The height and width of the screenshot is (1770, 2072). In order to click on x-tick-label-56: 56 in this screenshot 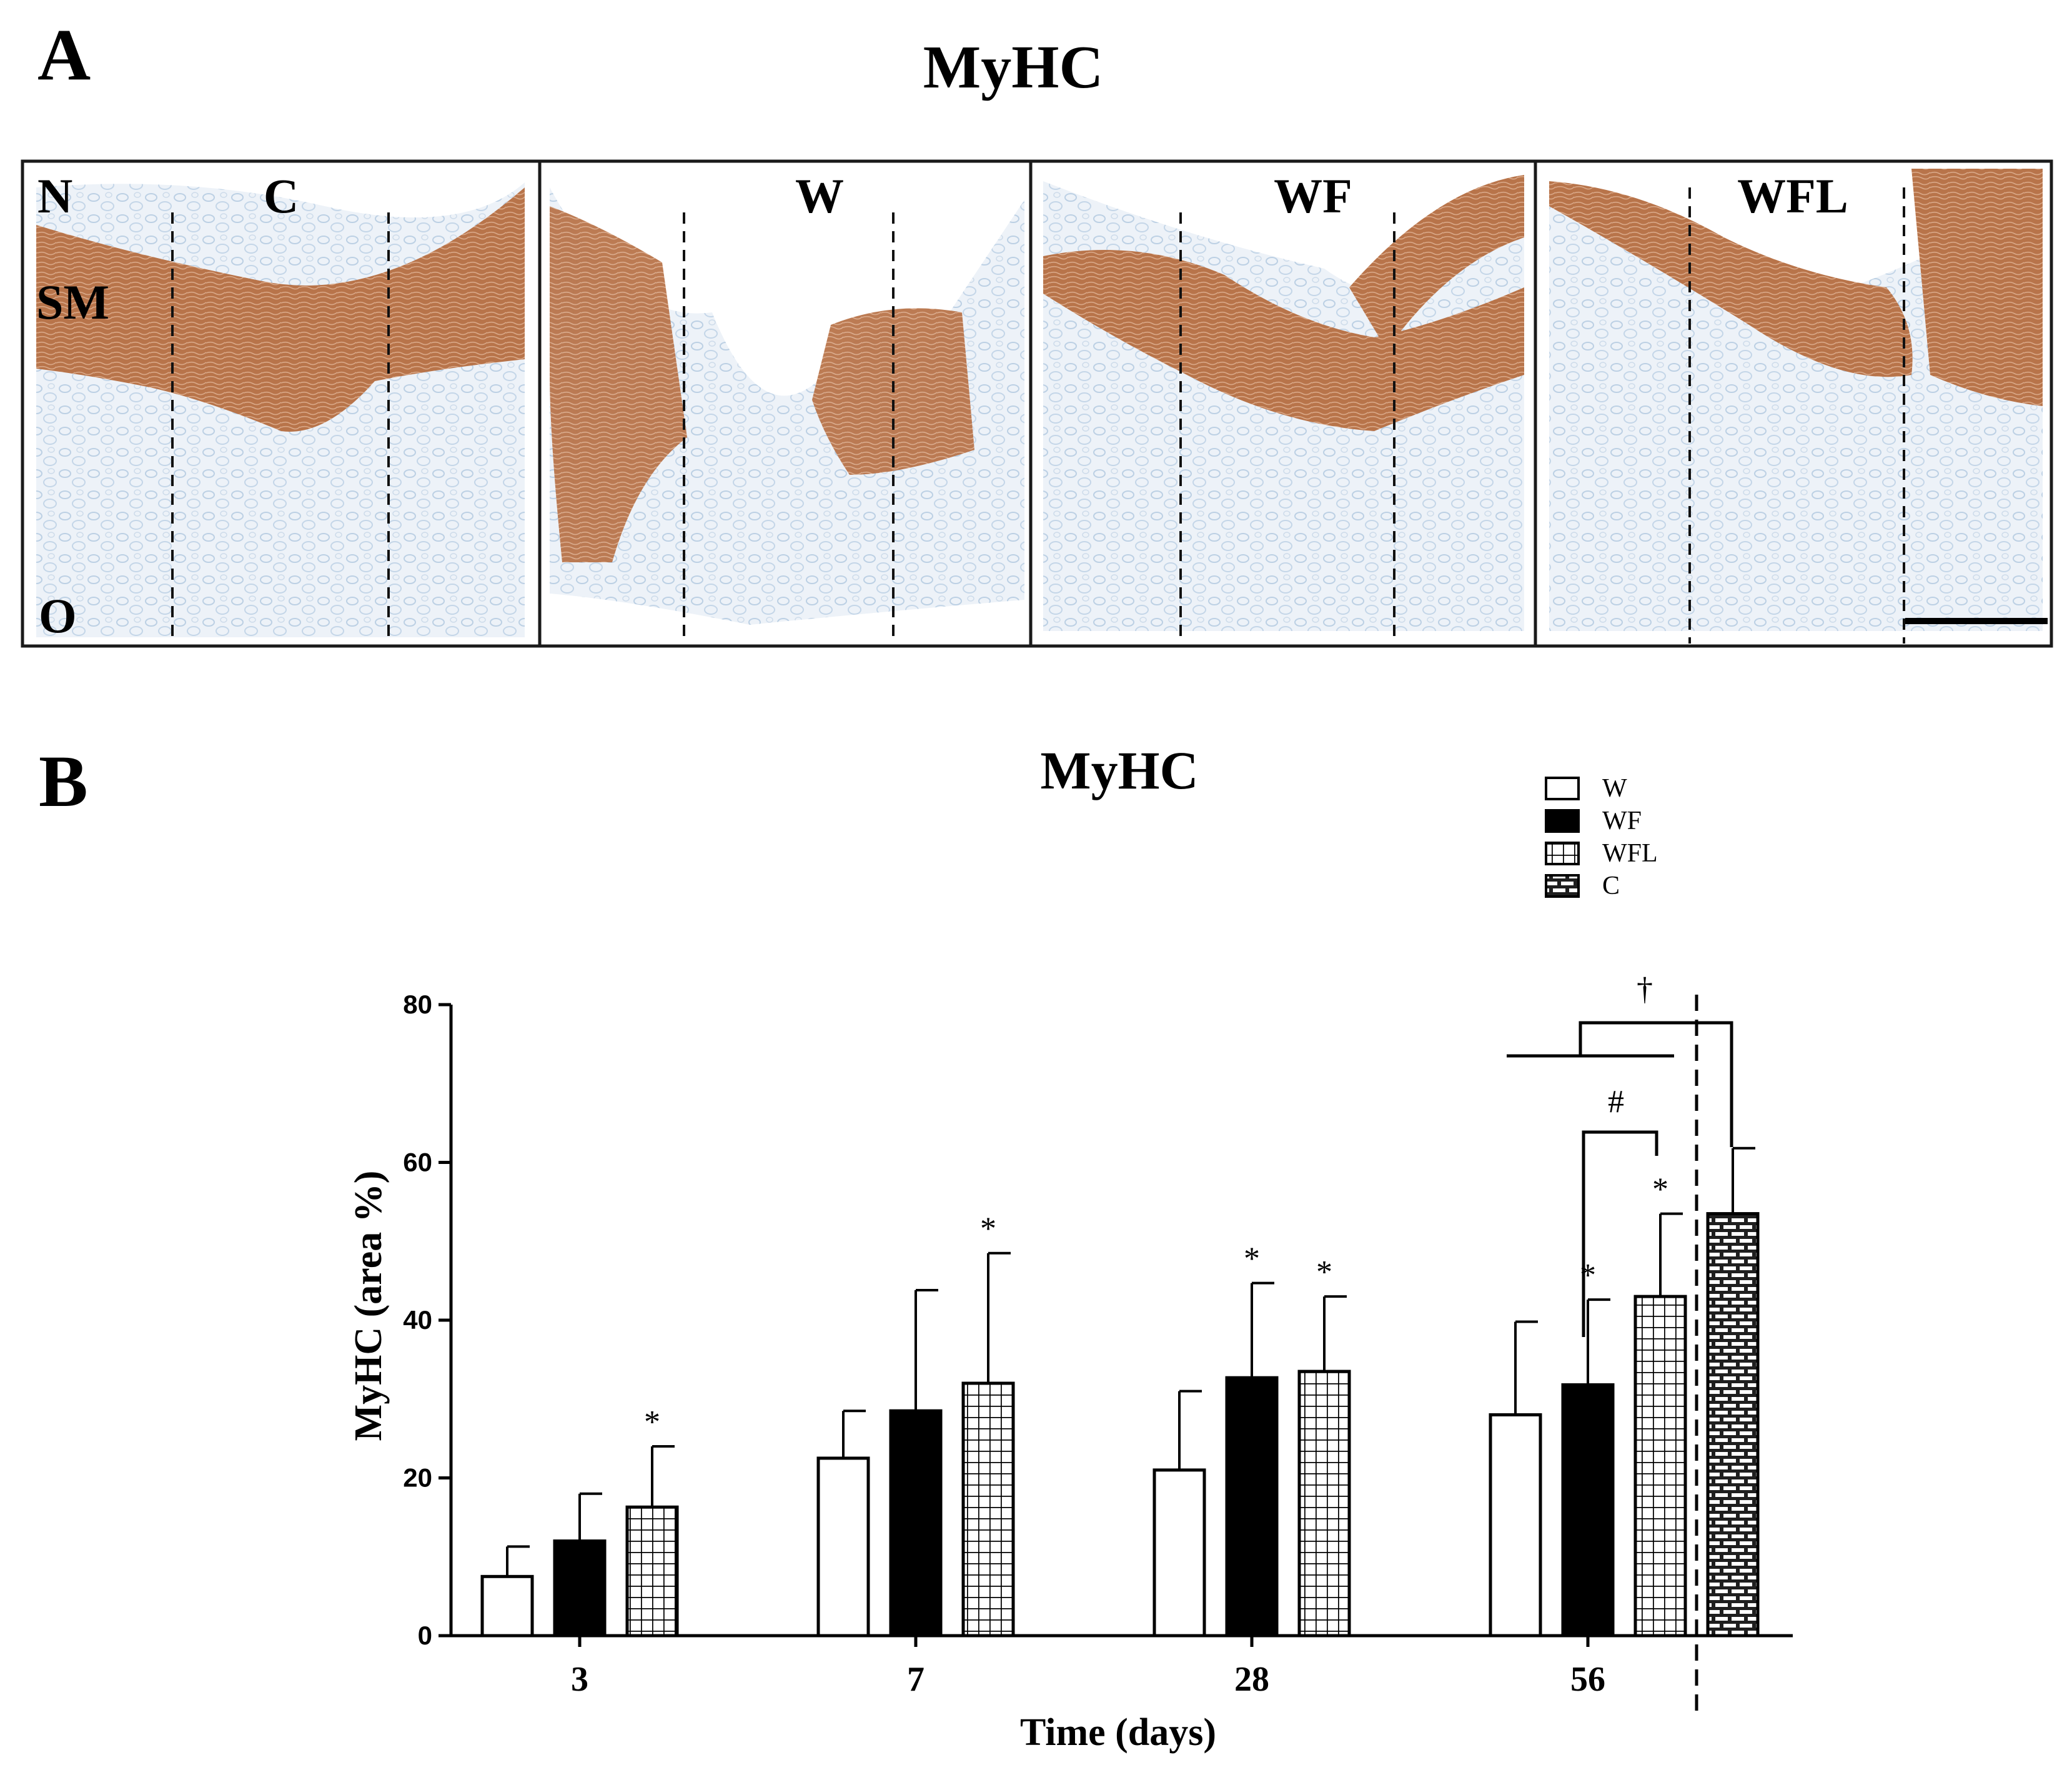, I will do `click(1587, 1679)`.